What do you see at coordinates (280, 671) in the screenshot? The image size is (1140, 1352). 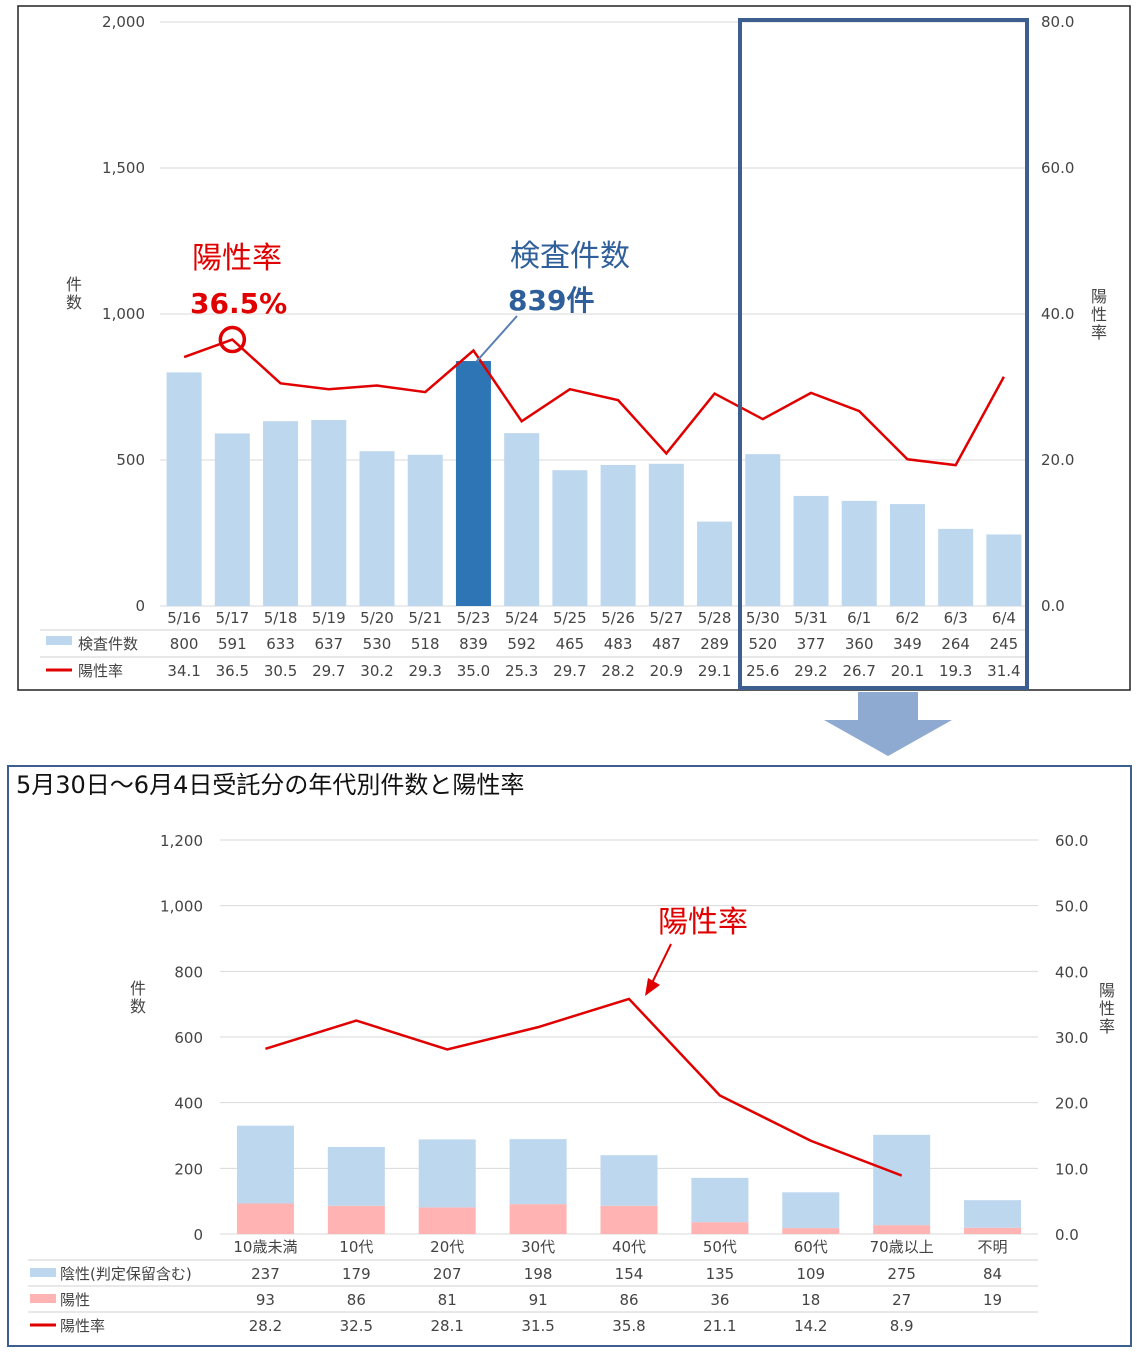 I see `top-rate-cell: 30.5` at bounding box center [280, 671].